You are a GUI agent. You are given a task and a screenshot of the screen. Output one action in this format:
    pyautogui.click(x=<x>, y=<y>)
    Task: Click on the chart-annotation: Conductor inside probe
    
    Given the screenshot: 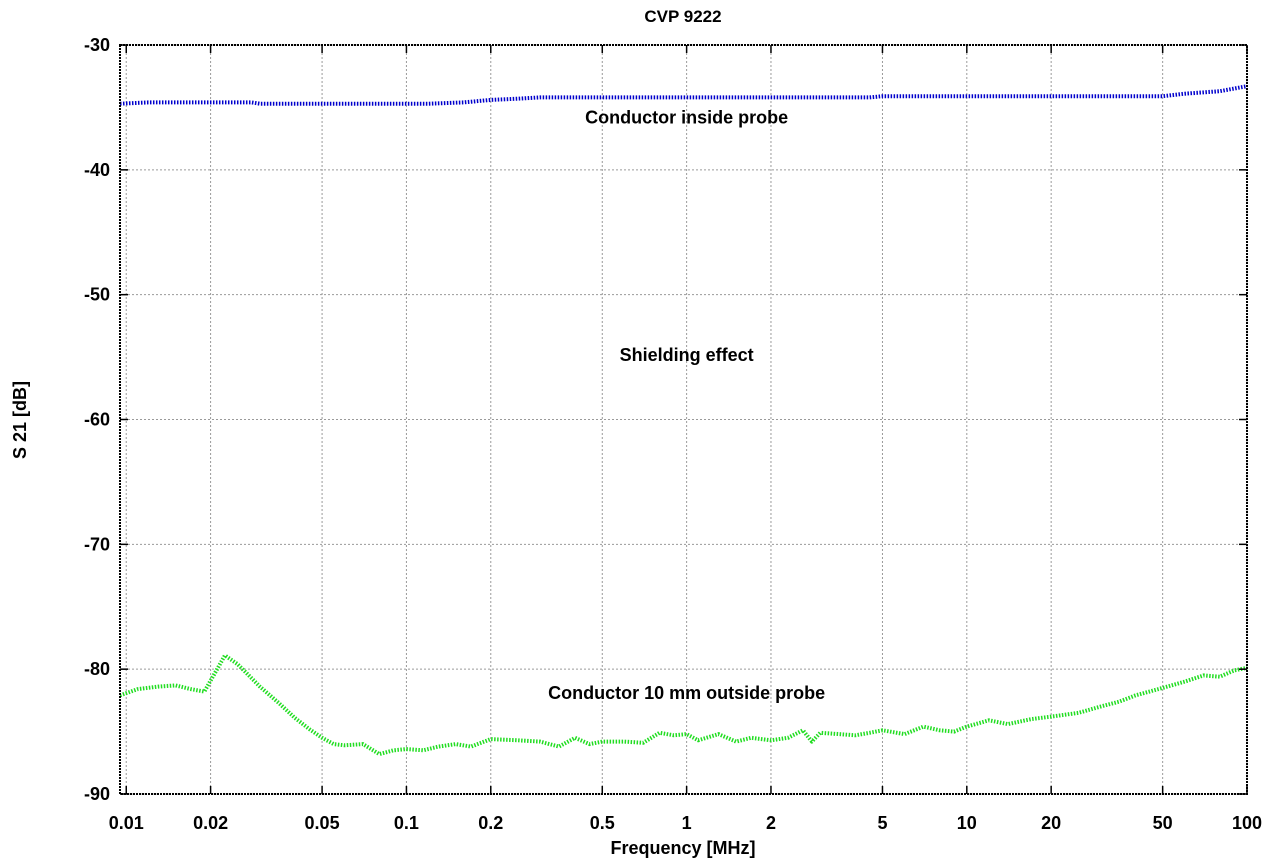 What is the action you would take?
    pyautogui.click(x=686, y=118)
    